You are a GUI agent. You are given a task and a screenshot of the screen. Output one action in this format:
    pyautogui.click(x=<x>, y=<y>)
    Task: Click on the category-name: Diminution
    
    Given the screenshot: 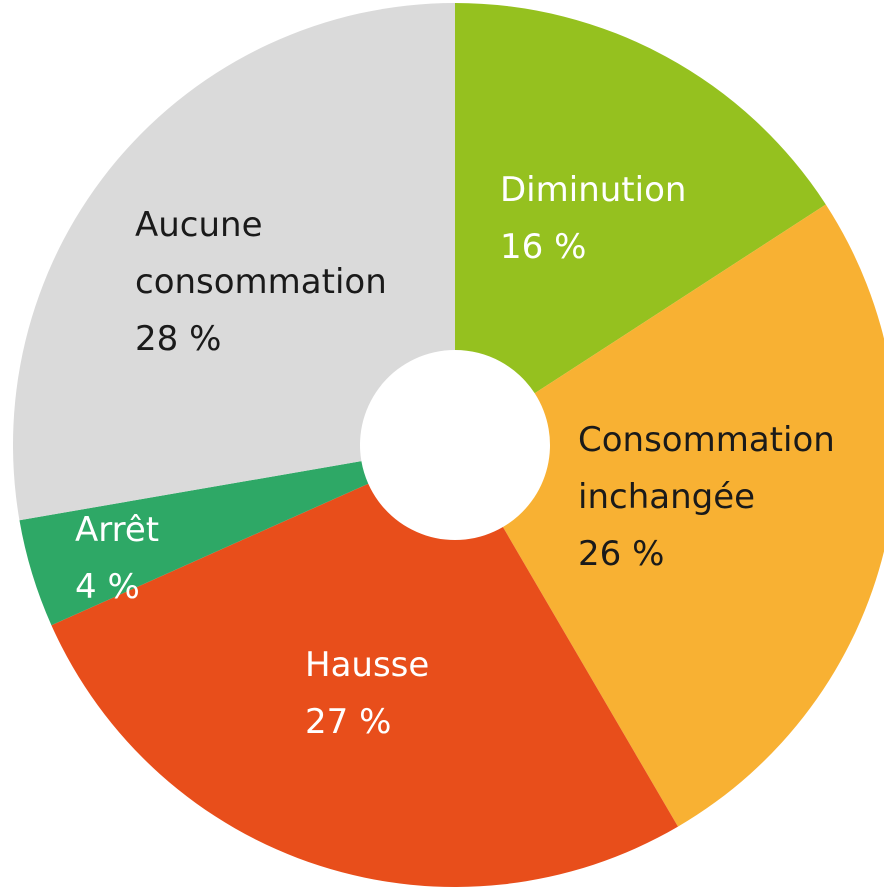 What is the action you would take?
    pyautogui.click(x=593, y=190)
    